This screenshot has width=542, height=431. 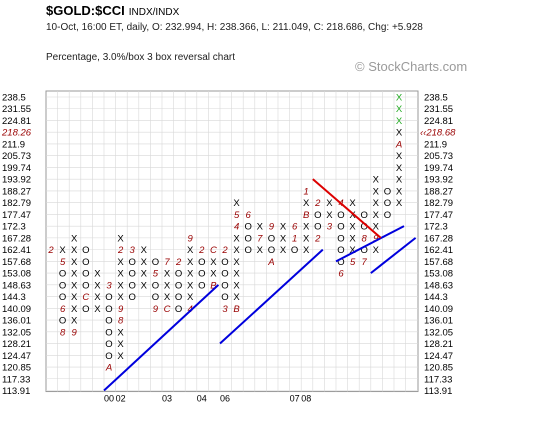 What do you see at coordinates (438, 156) in the screenshot?
I see `y-tick-right: 205.73` at bounding box center [438, 156].